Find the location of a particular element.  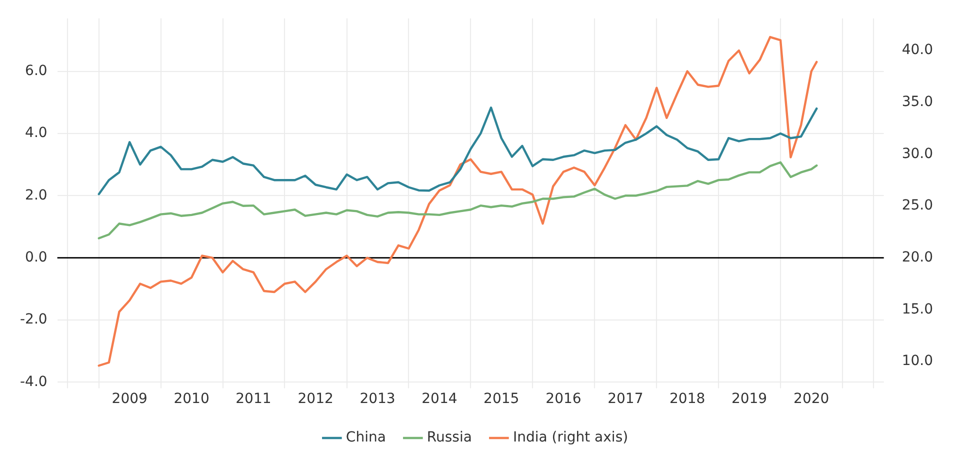

x-tick-label: 2020 is located at coordinates (812, 399).